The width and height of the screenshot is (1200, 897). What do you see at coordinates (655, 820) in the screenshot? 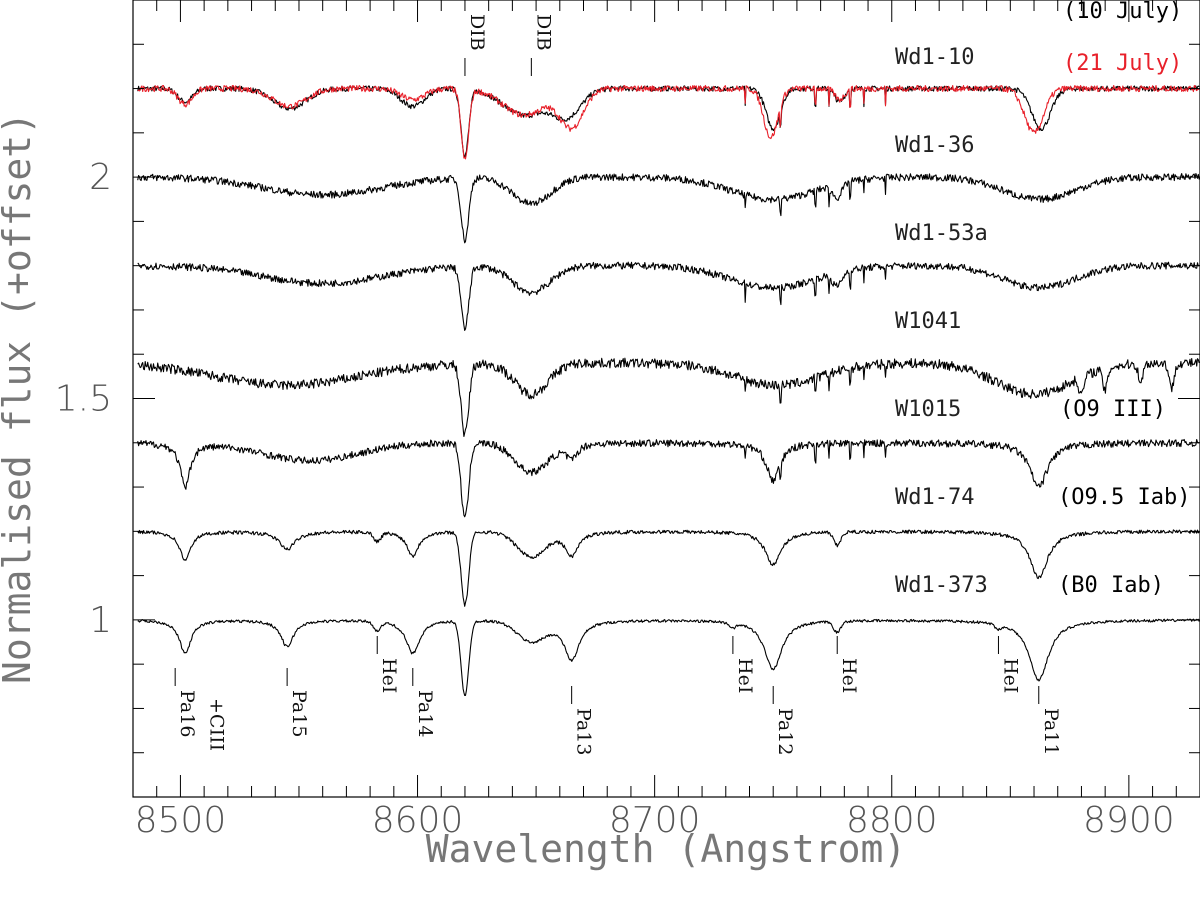
I see `x-tick-label: 8700` at bounding box center [655, 820].